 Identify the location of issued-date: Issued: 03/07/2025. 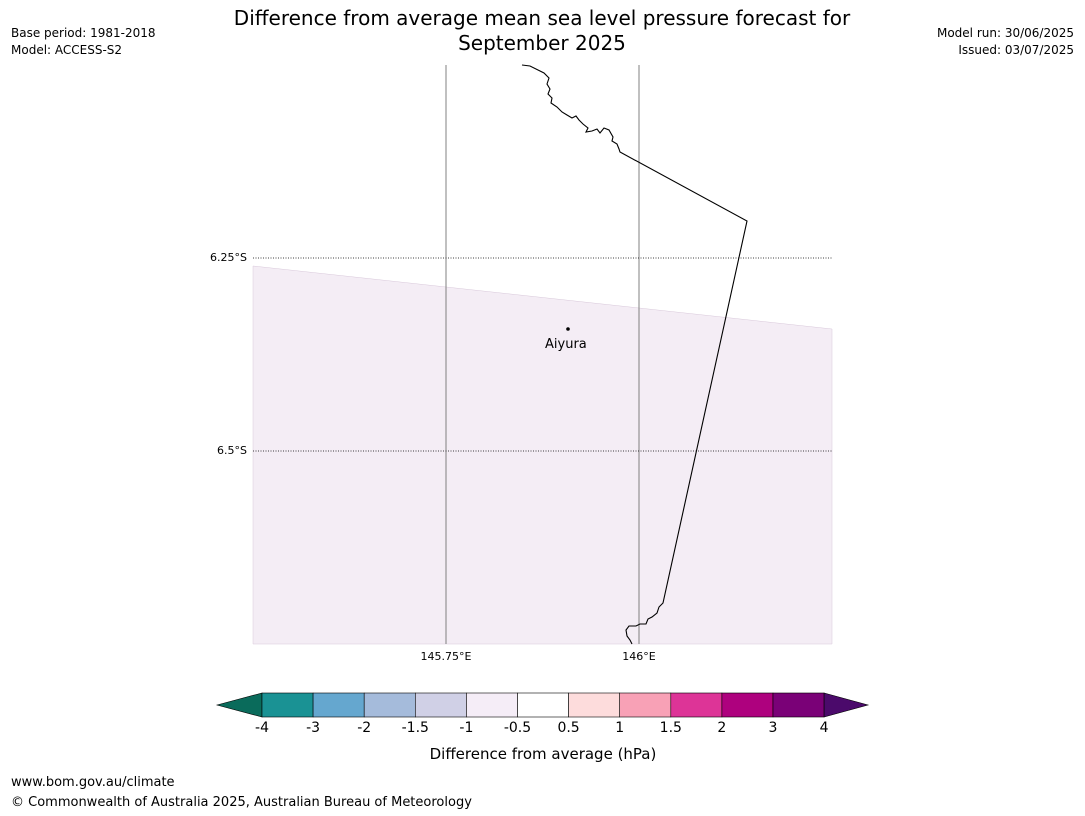
(1016, 50).